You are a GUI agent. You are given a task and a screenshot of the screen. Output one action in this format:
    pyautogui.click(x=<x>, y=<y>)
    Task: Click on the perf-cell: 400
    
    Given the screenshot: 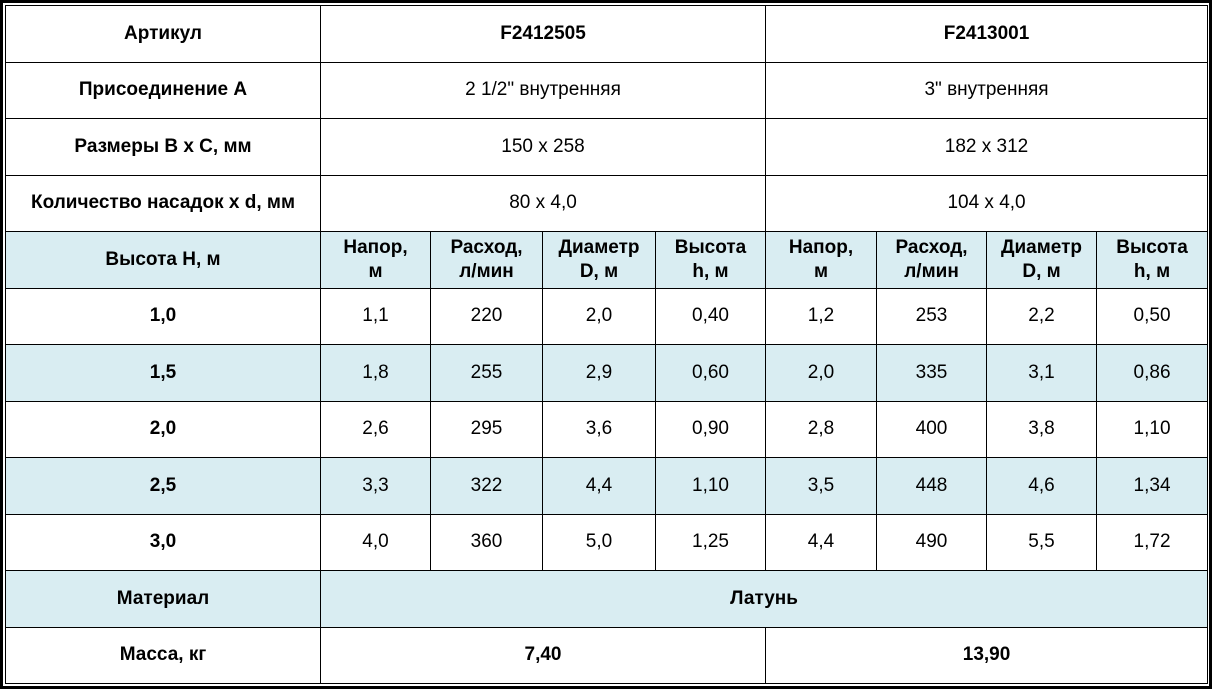 What is the action you would take?
    pyautogui.click(x=932, y=429)
    